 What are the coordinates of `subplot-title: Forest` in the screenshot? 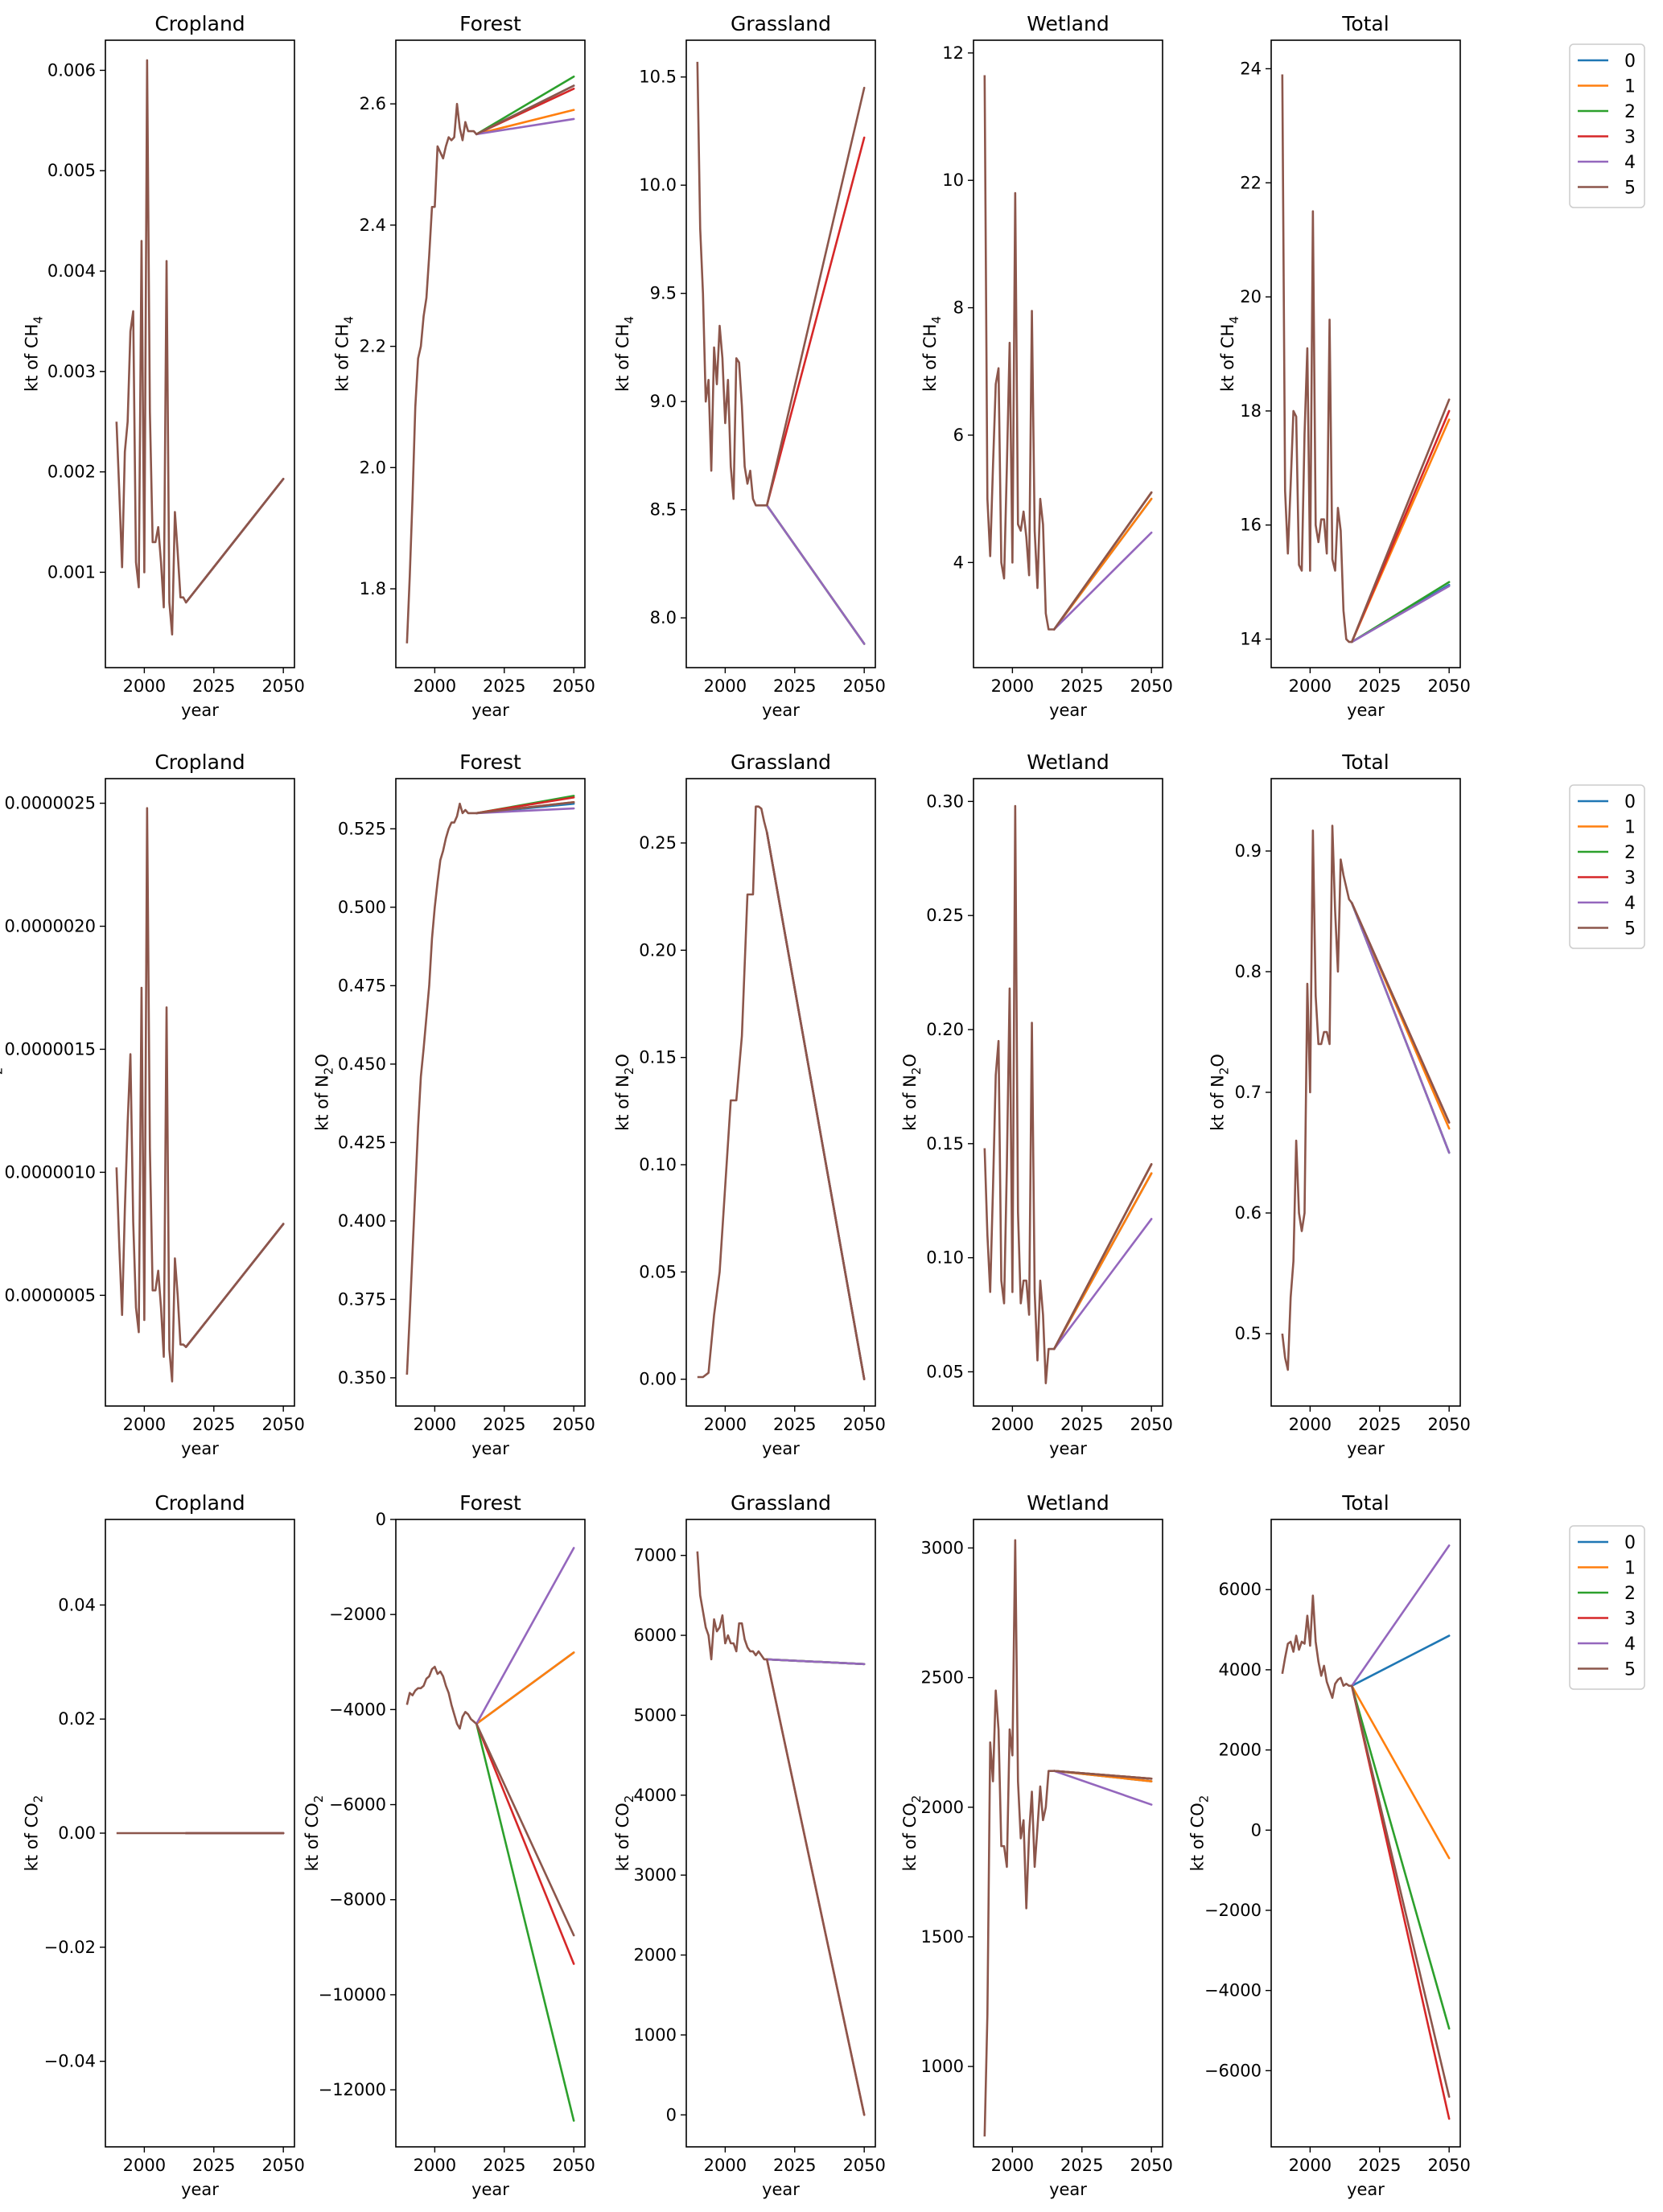 It's located at (490, 762).